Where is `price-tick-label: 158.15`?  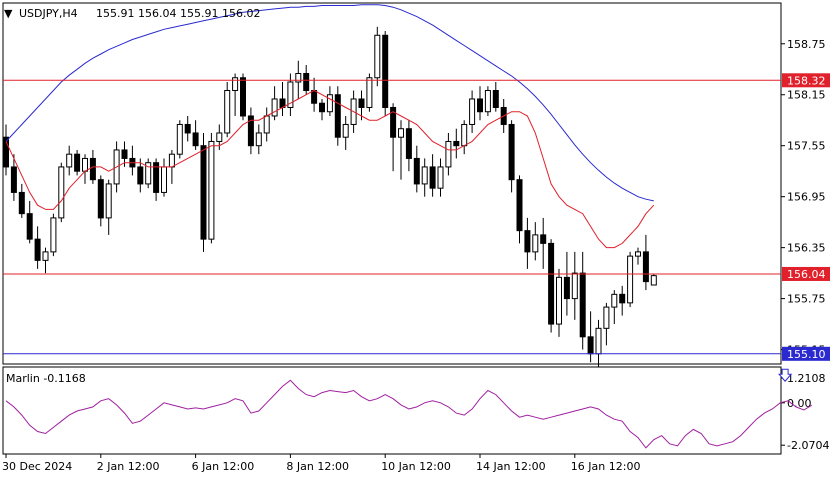
price-tick-label: 158.15 is located at coordinates (806, 95).